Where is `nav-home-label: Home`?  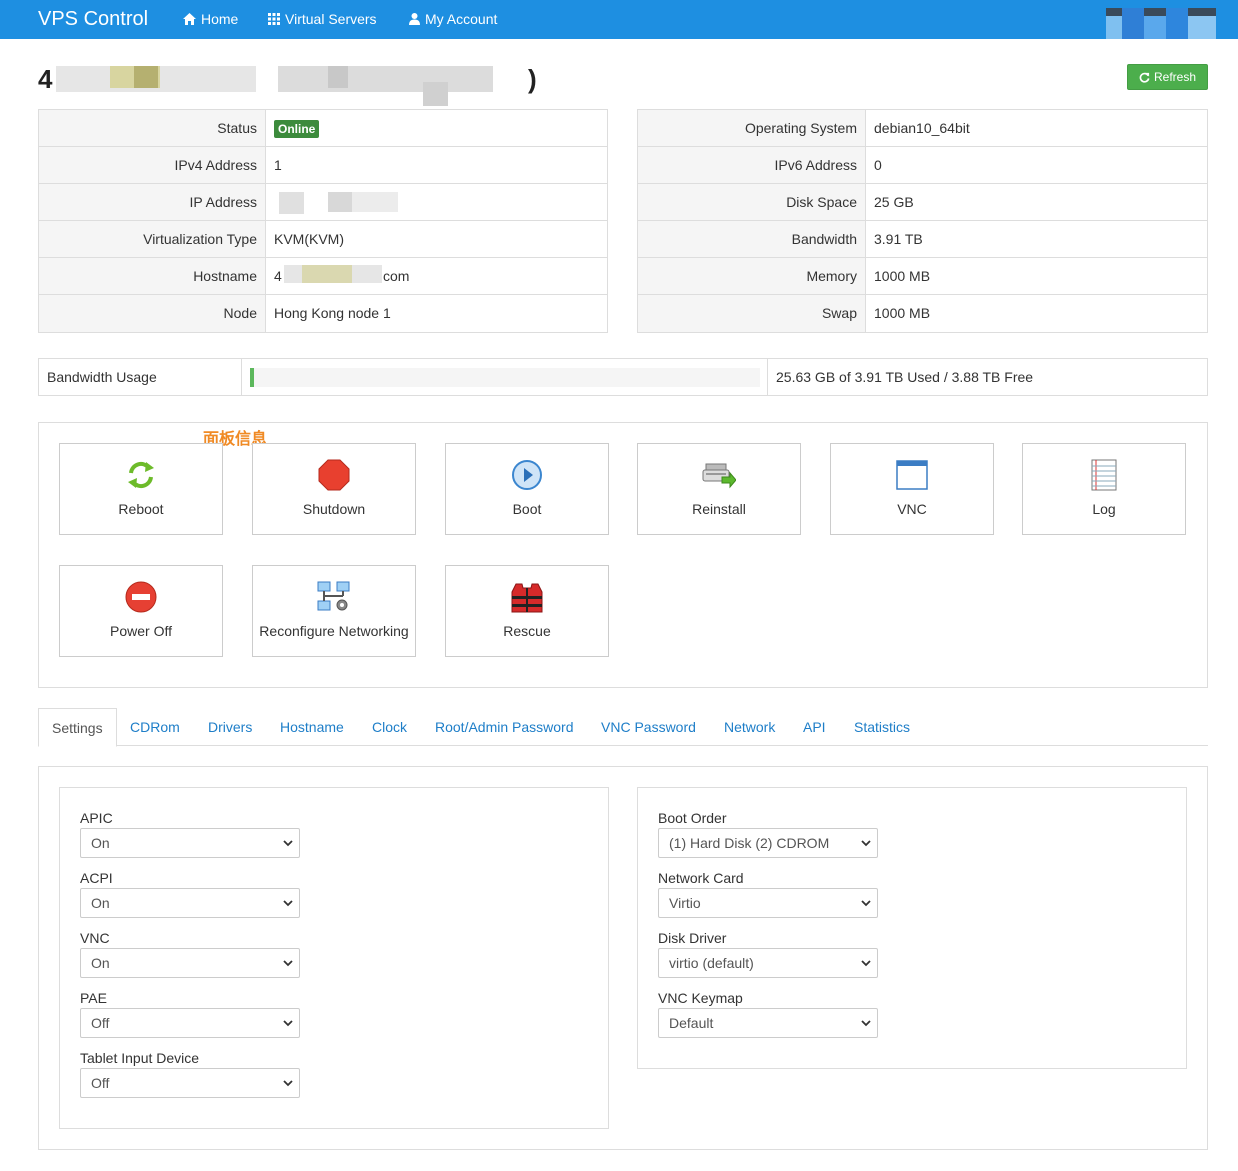
nav-home-label: Home is located at coordinates (220, 19).